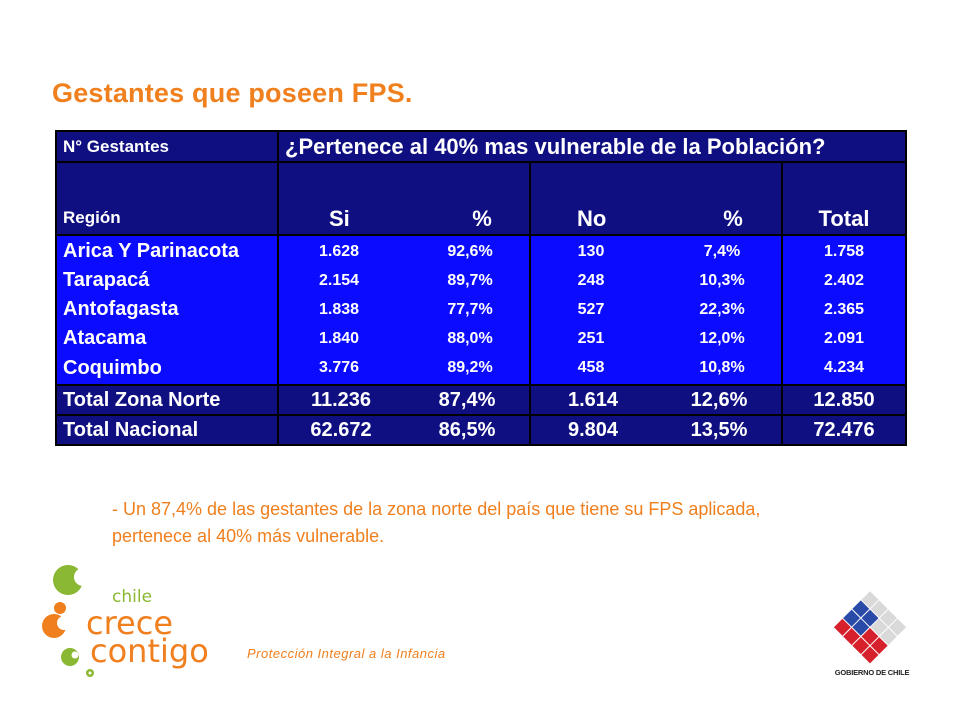 The height and width of the screenshot is (720, 960). What do you see at coordinates (467, 399) in the screenshot?
I see `total-zona-norte-si-pct: 87,4%` at bounding box center [467, 399].